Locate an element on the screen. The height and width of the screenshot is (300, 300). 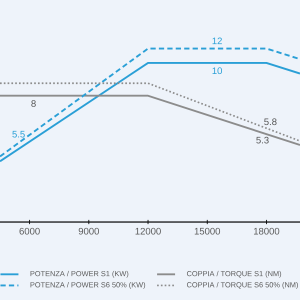
annotation: 5.3 is located at coordinates (262, 140).